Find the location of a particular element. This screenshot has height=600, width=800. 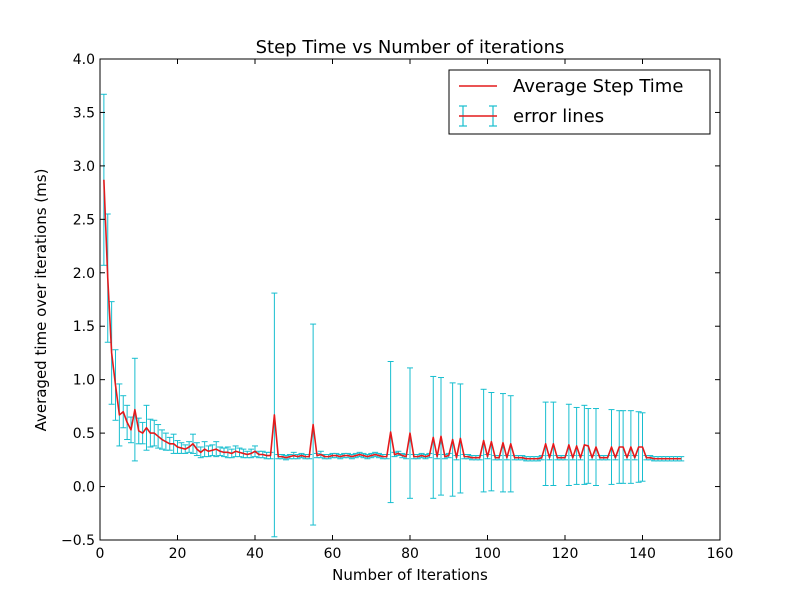

y-tick-label: −0.5 is located at coordinates (78, 541).